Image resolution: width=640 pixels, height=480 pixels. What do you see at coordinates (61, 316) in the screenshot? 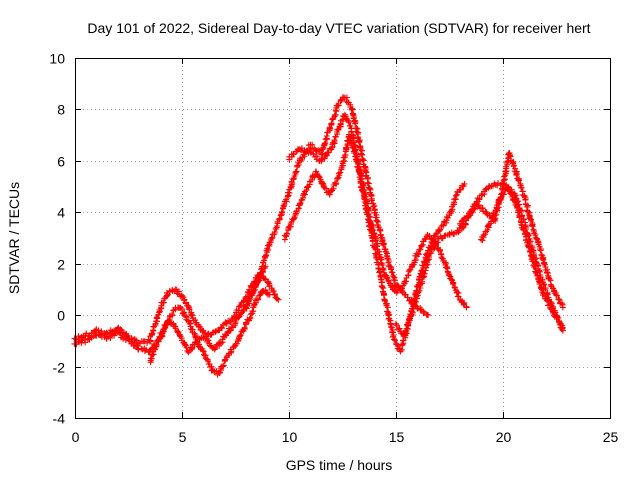
I see `y-tick-label: 0` at bounding box center [61, 316].